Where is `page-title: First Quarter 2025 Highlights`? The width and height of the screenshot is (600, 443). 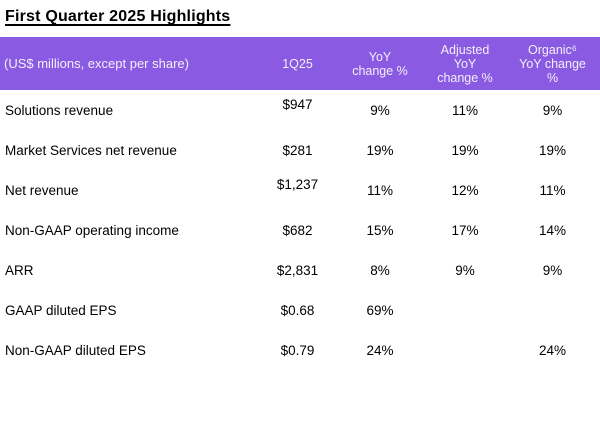
page-title: First Quarter 2025 Highlights is located at coordinates (118, 16).